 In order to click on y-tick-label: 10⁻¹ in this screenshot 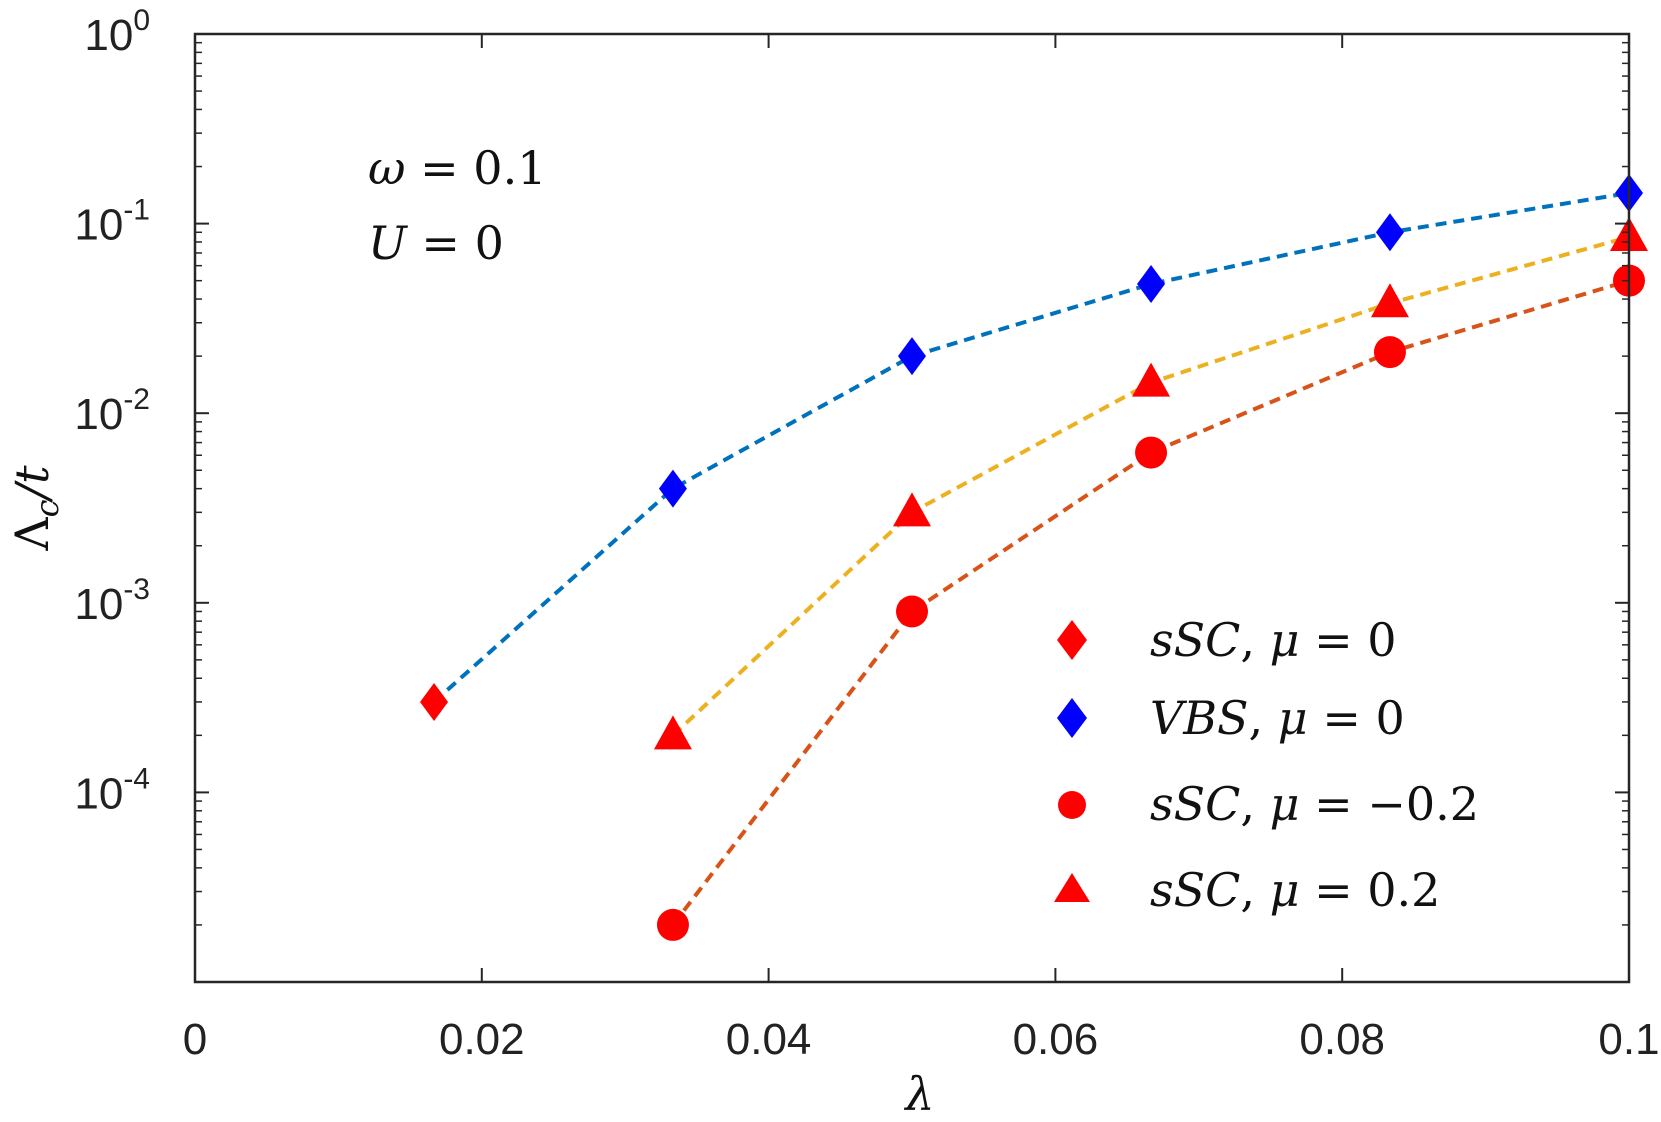, I will do `click(112, 222)`.